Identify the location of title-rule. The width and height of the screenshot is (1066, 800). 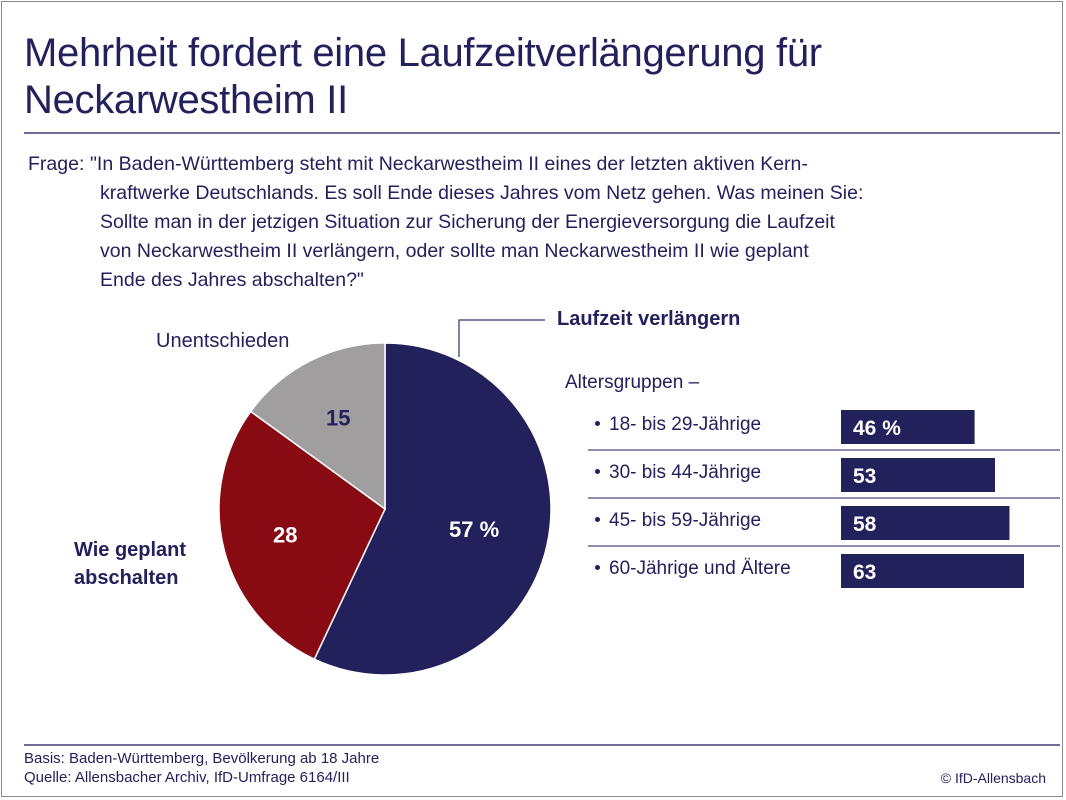
(542, 133).